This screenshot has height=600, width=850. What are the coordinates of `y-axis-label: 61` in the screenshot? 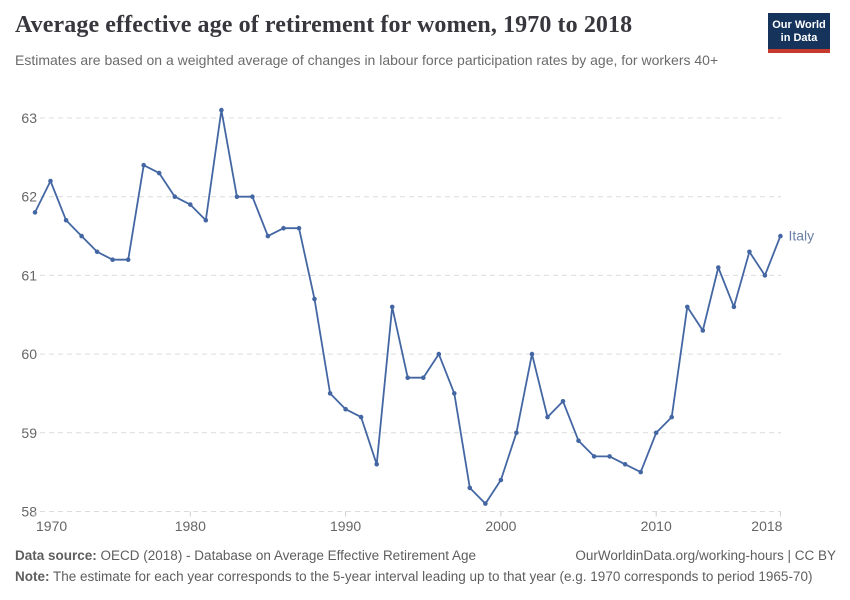 It's located at (29, 275).